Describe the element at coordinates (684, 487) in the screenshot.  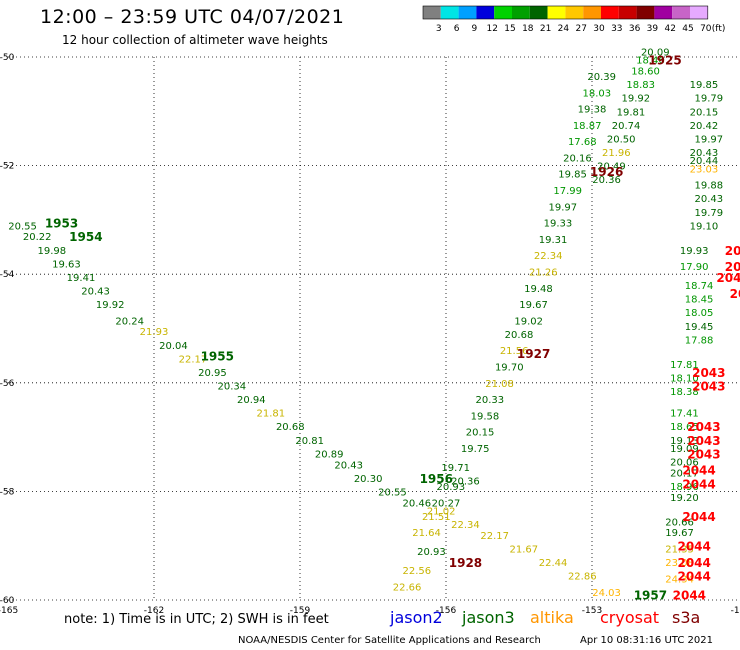
I see `swh-value-label: 18.96` at that location.